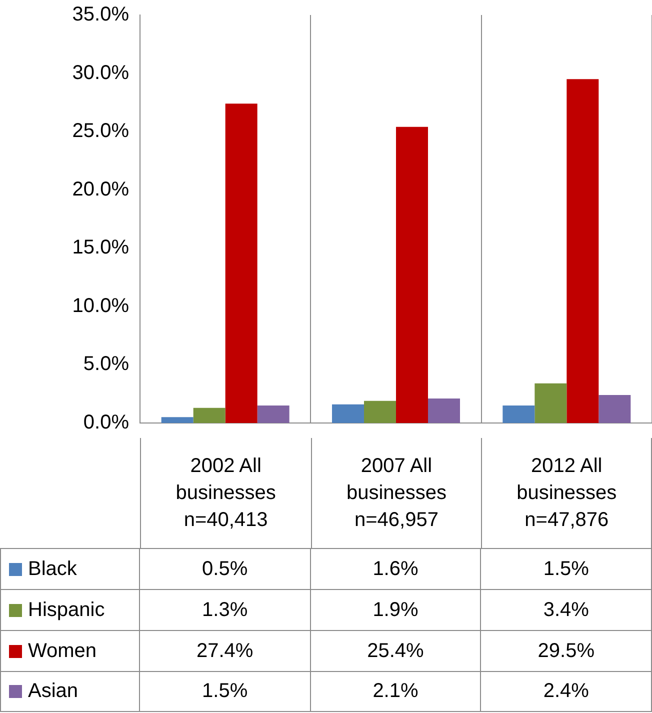 Image resolution: width=652 pixels, height=713 pixels. I want to click on y-tick-label: 25.0%, so click(101, 131).